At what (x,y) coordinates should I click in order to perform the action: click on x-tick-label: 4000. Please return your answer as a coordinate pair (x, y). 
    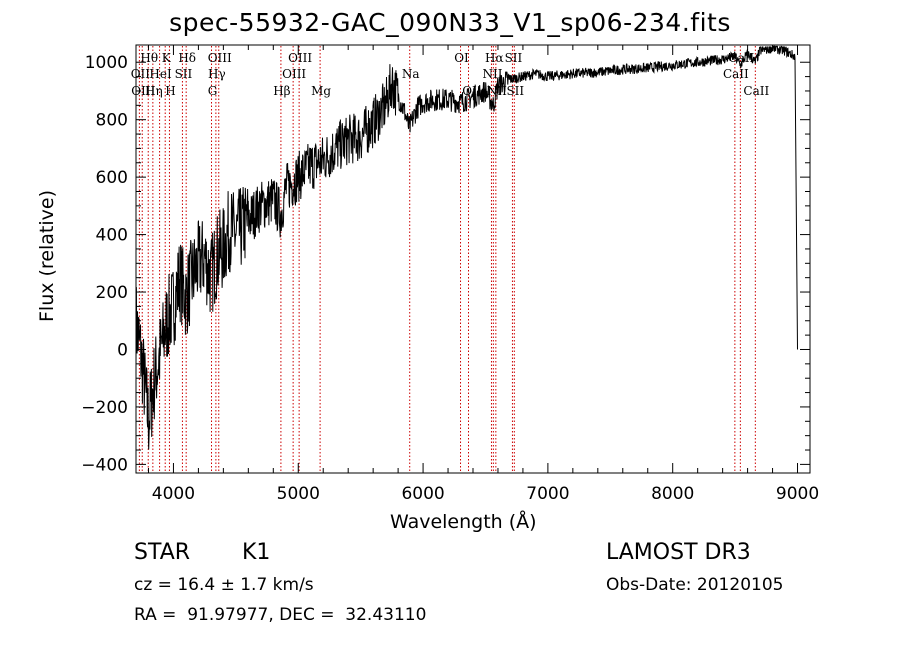
    Looking at the image, I should click on (173, 494).